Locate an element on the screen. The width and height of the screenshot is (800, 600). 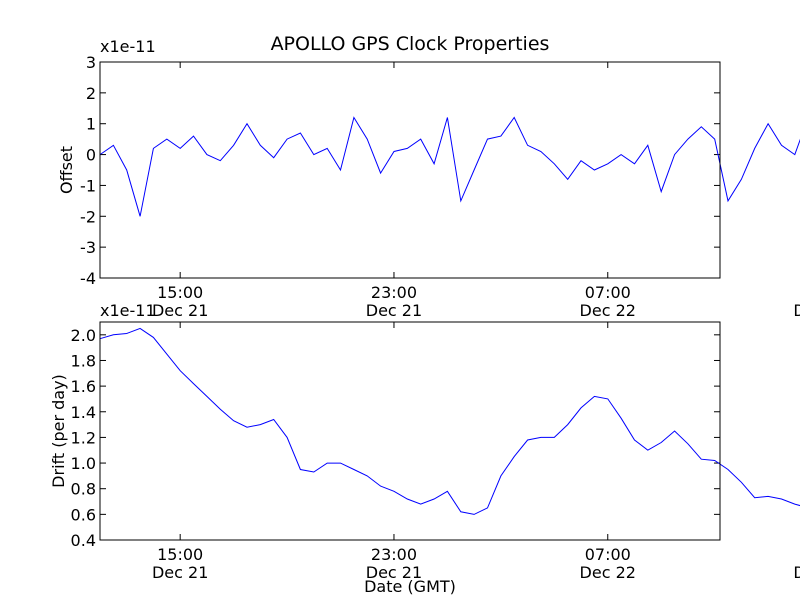
drift-ytick-label: 1.8 is located at coordinates (83, 360).